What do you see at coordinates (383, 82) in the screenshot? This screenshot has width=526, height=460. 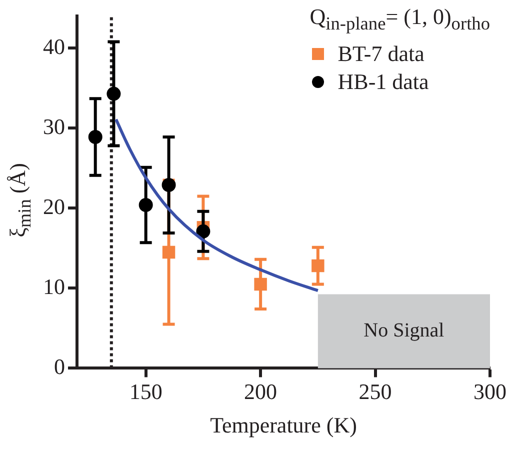 I see `legend-label: HB-1 data` at bounding box center [383, 82].